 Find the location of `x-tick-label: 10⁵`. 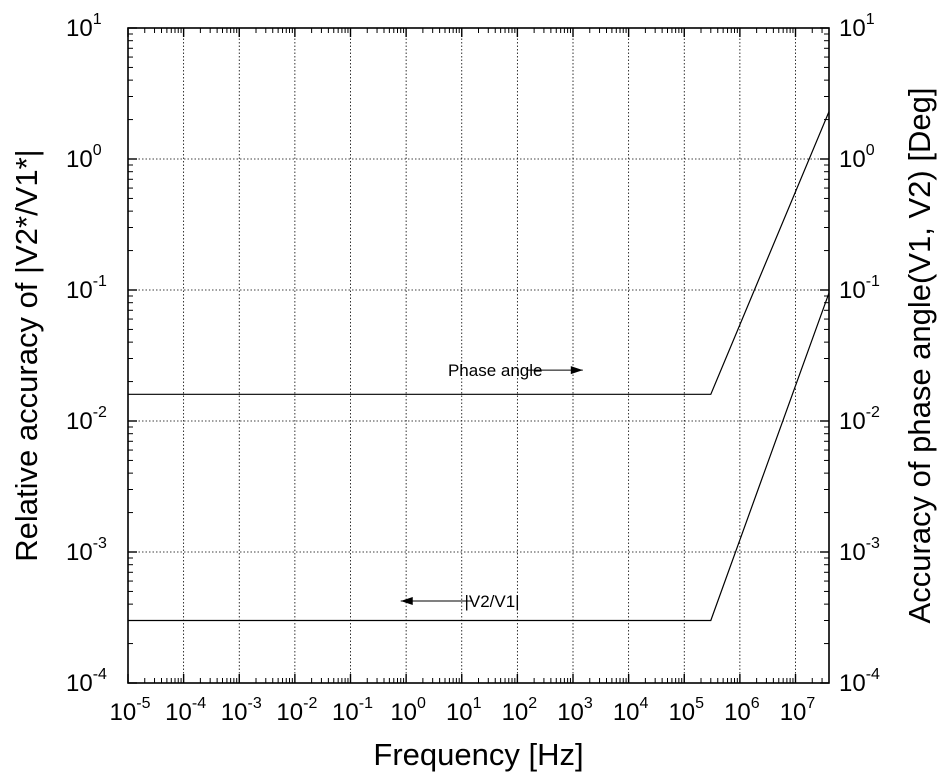

x-tick-label: 10⁵ is located at coordinates (686, 710).